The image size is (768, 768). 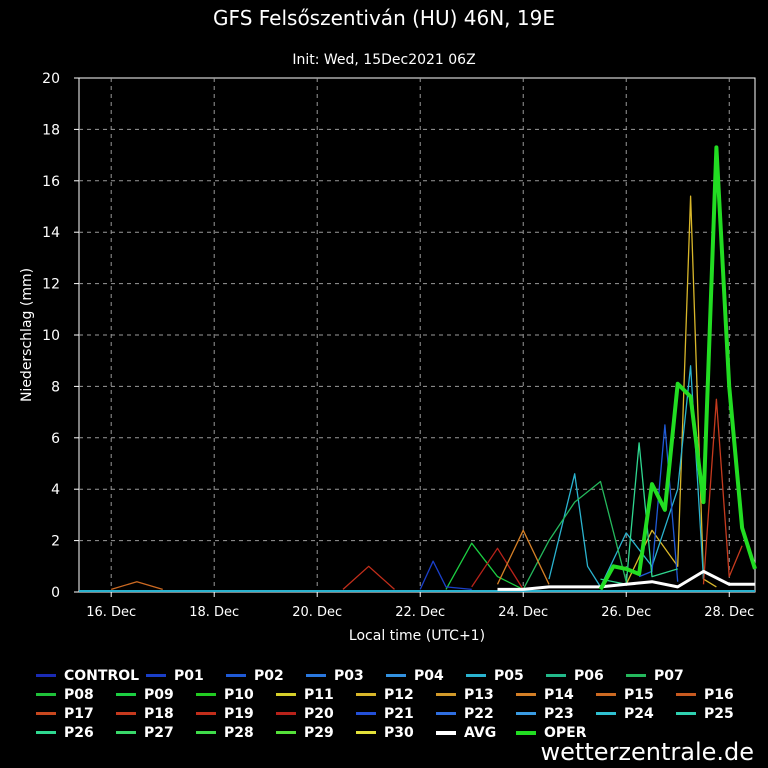 I want to click on legend-label: P06, so click(x=589, y=675).